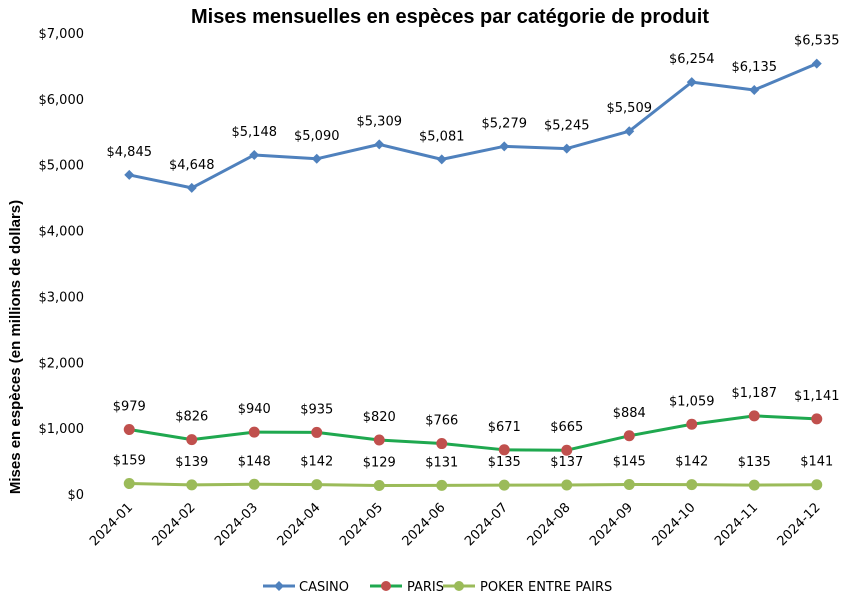  What do you see at coordinates (611, 524) in the screenshot?
I see `x-tick-label: 2024-09` at bounding box center [611, 524].